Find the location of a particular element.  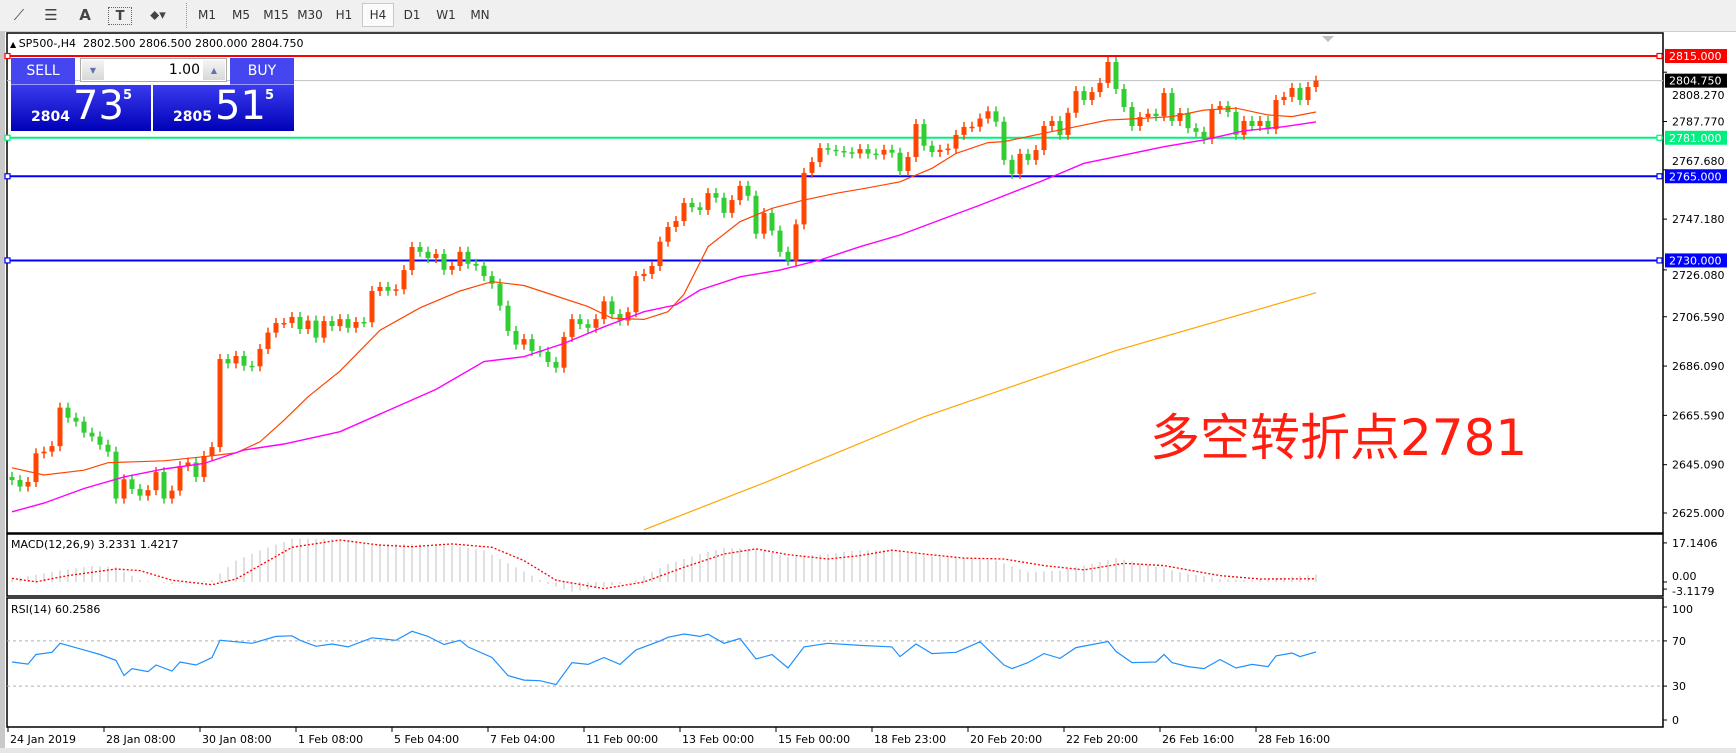

rsi-title: RSI(14) 60.2586 is located at coordinates (55, 609).